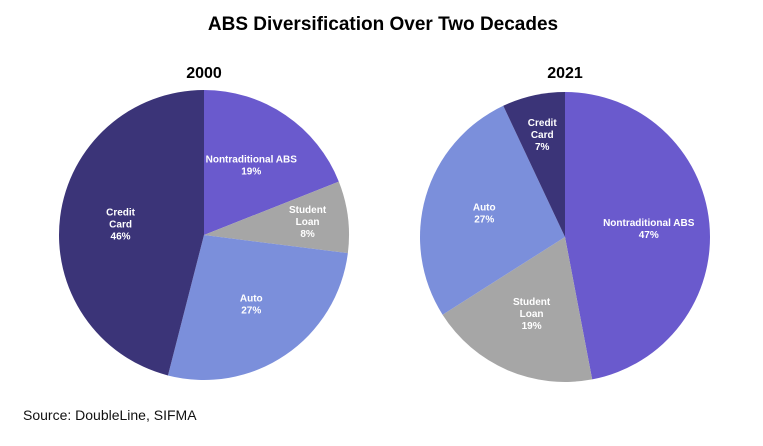  I want to click on slice-value-credit-card: 7%, so click(542, 147).